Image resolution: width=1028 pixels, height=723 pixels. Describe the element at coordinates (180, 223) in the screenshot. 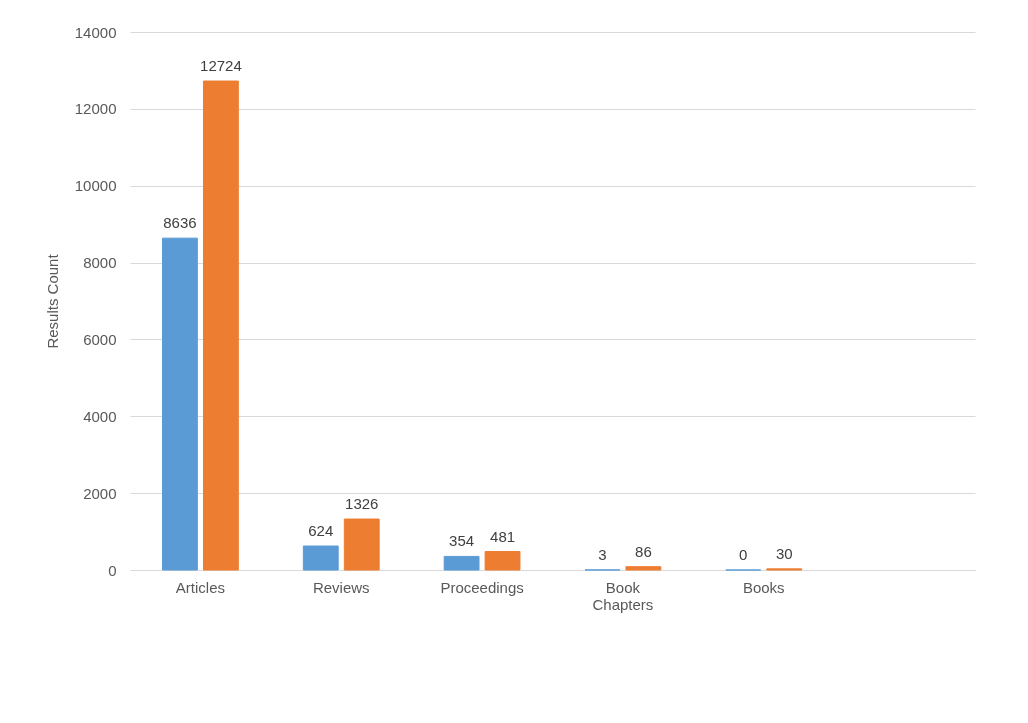

I see `data-label: 8636` at that location.